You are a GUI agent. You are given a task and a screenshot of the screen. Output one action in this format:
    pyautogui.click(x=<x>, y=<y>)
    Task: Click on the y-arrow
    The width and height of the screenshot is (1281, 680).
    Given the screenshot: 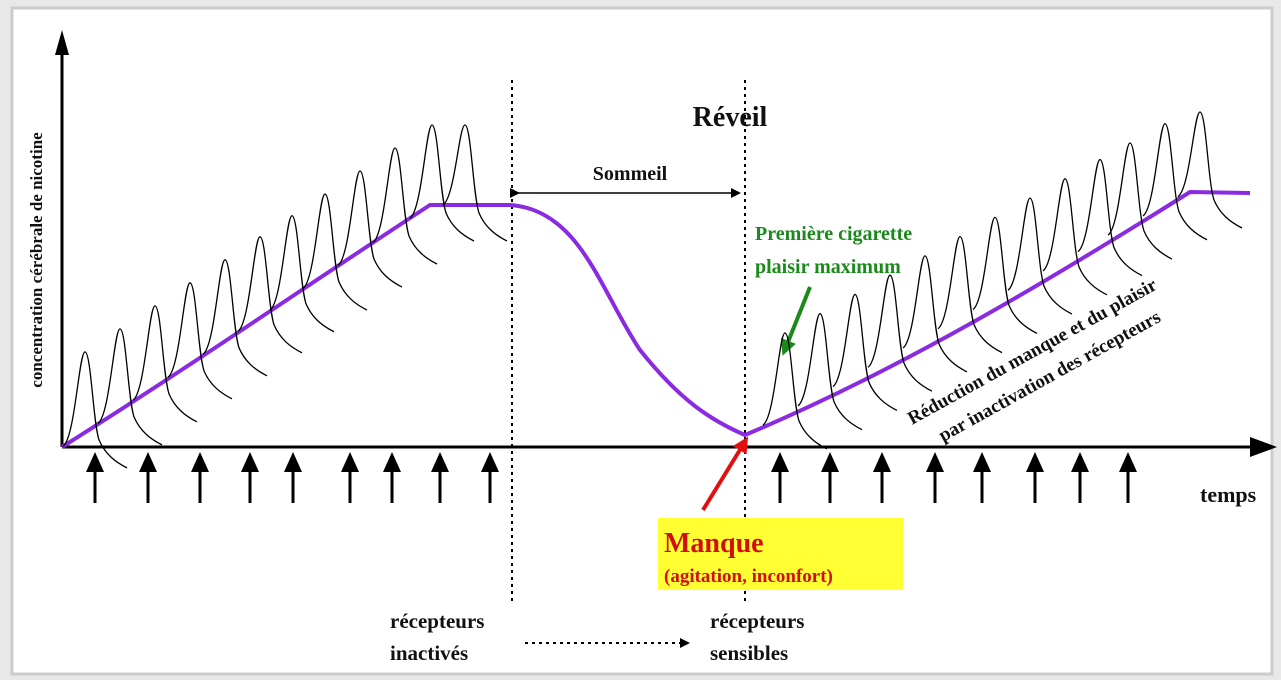 What is the action you would take?
    pyautogui.click(x=62, y=42)
    